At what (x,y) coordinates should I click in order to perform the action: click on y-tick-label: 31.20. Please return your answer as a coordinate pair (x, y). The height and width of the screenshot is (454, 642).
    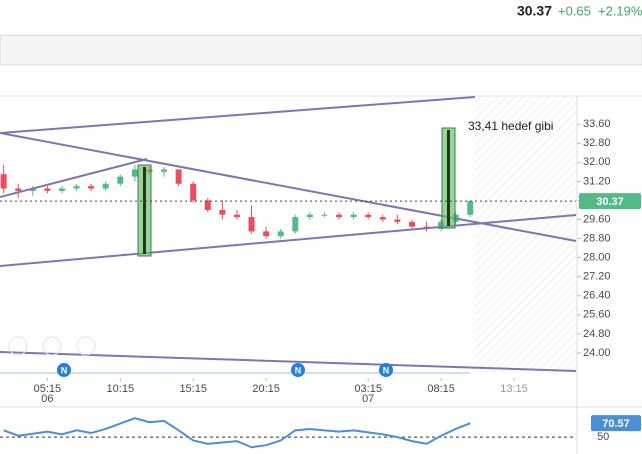
    Looking at the image, I should click on (597, 181).